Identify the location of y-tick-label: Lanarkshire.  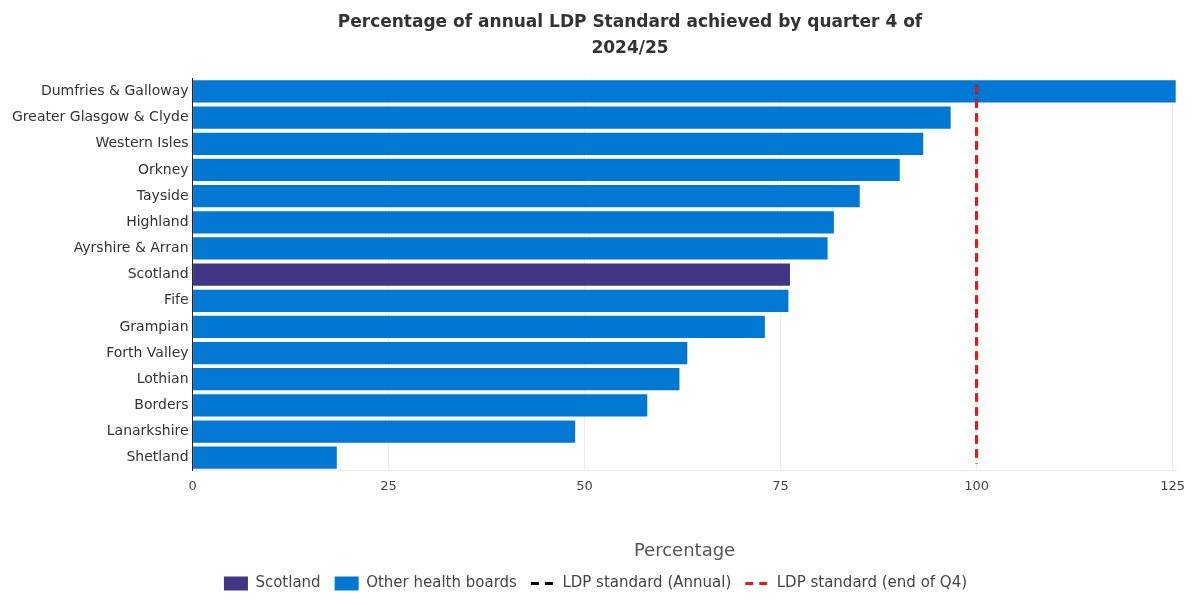
(147, 430).